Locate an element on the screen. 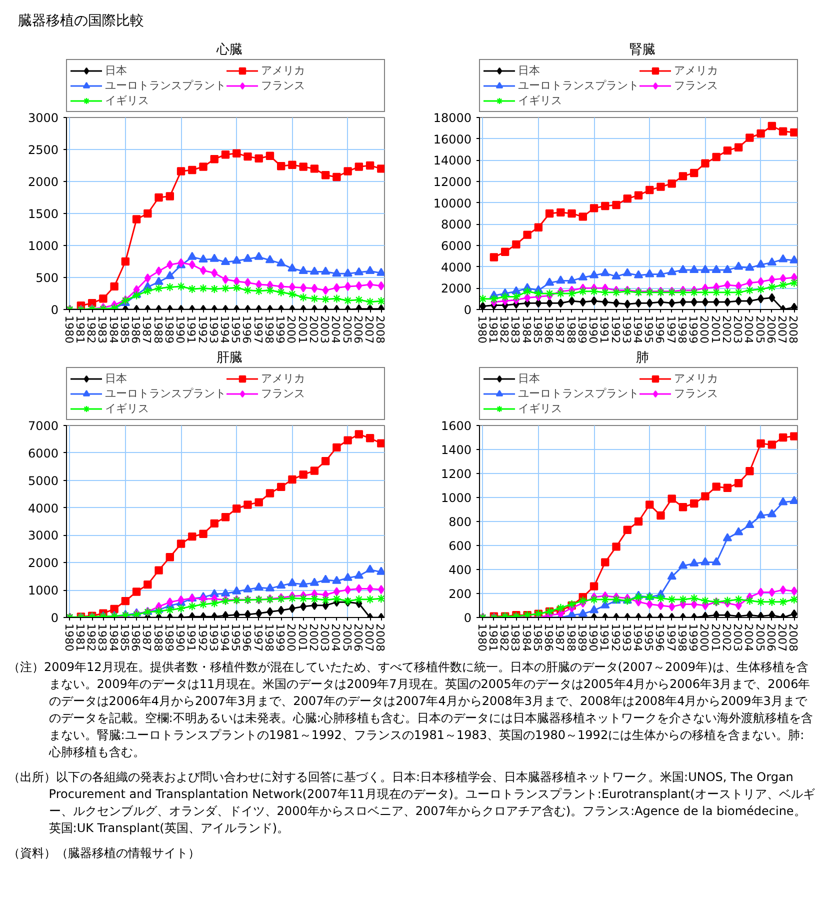 This screenshot has width=827, height=918. y-tick-label: 1200 is located at coordinates (456, 474).